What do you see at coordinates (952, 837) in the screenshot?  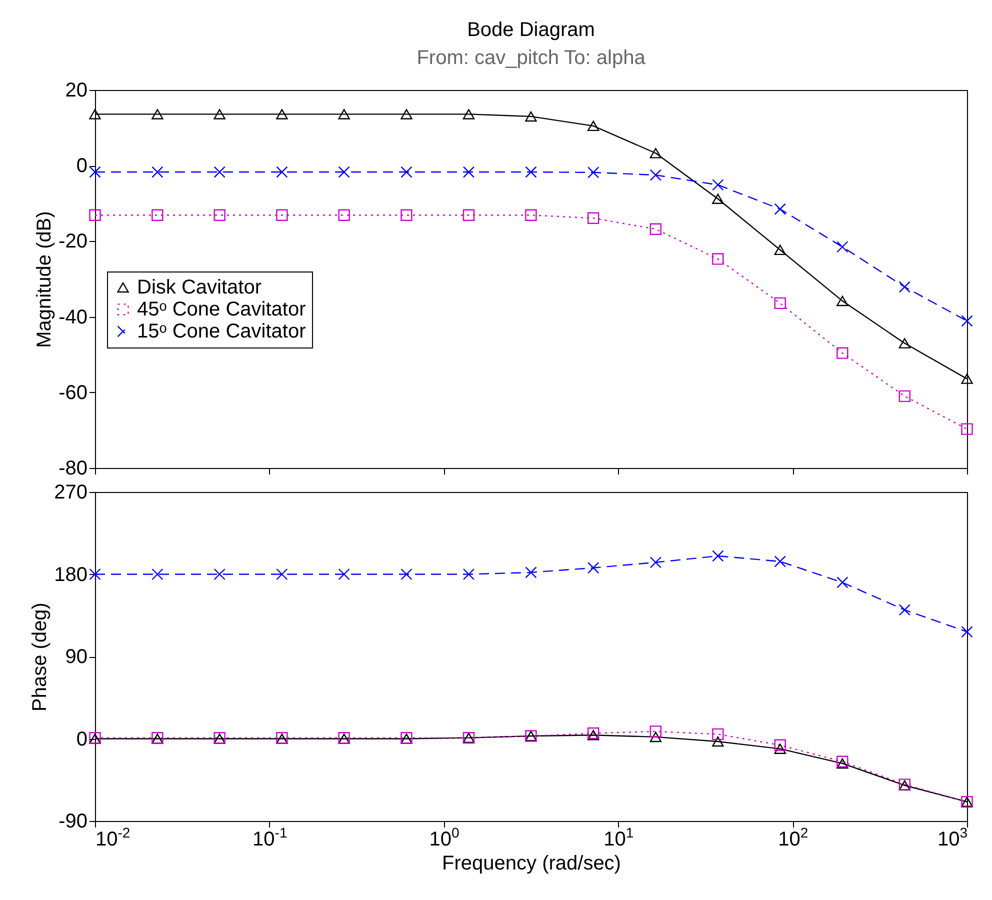 I see `x-tick-label: 10$^{3}$` at bounding box center [952, 837].